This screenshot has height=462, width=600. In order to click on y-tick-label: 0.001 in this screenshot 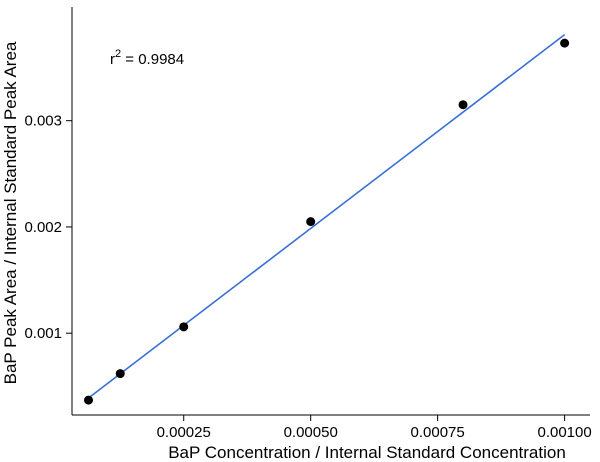, I will do `click(43, 333)`.